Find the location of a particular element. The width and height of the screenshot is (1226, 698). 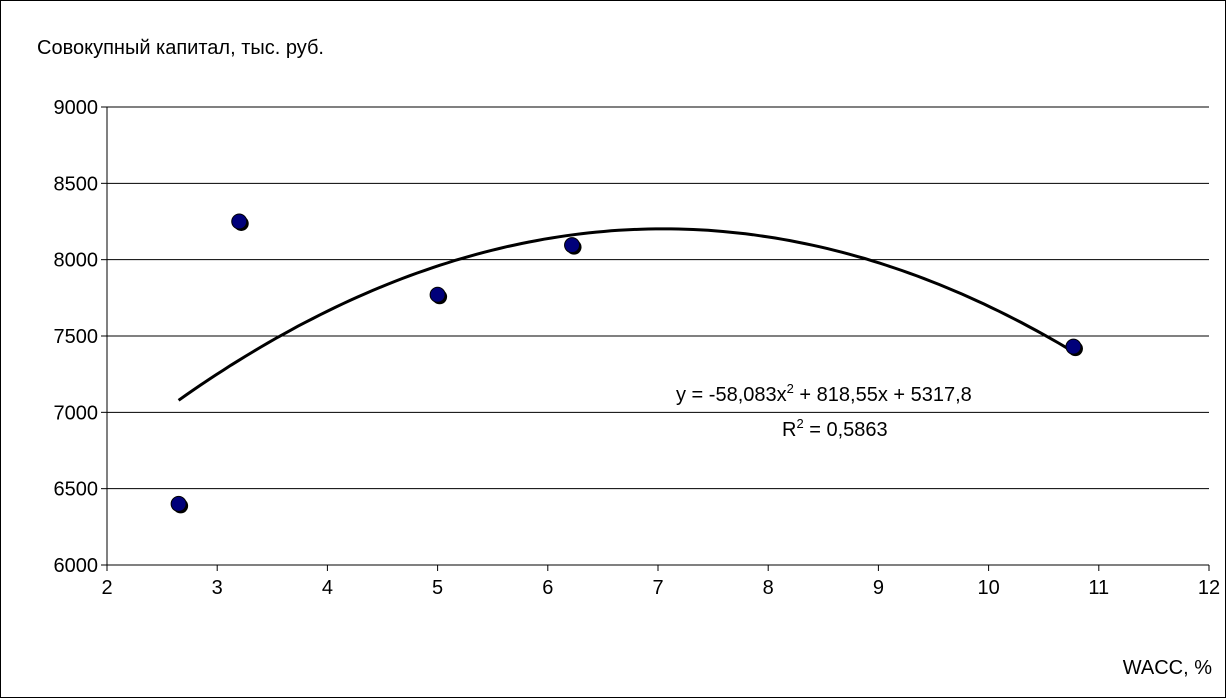

x-tick-label-7: 9 is located at coordinates (878, 588).